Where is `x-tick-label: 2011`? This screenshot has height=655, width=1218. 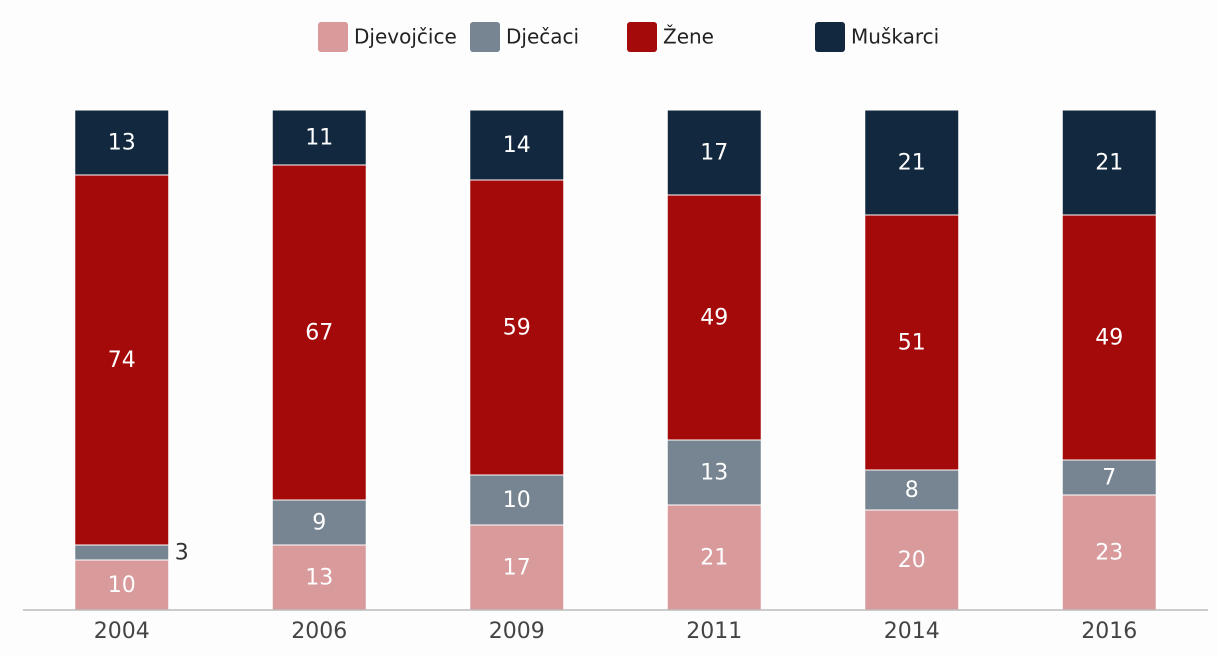 x-tick-label: 2011 is located at coordinates (714, 631).